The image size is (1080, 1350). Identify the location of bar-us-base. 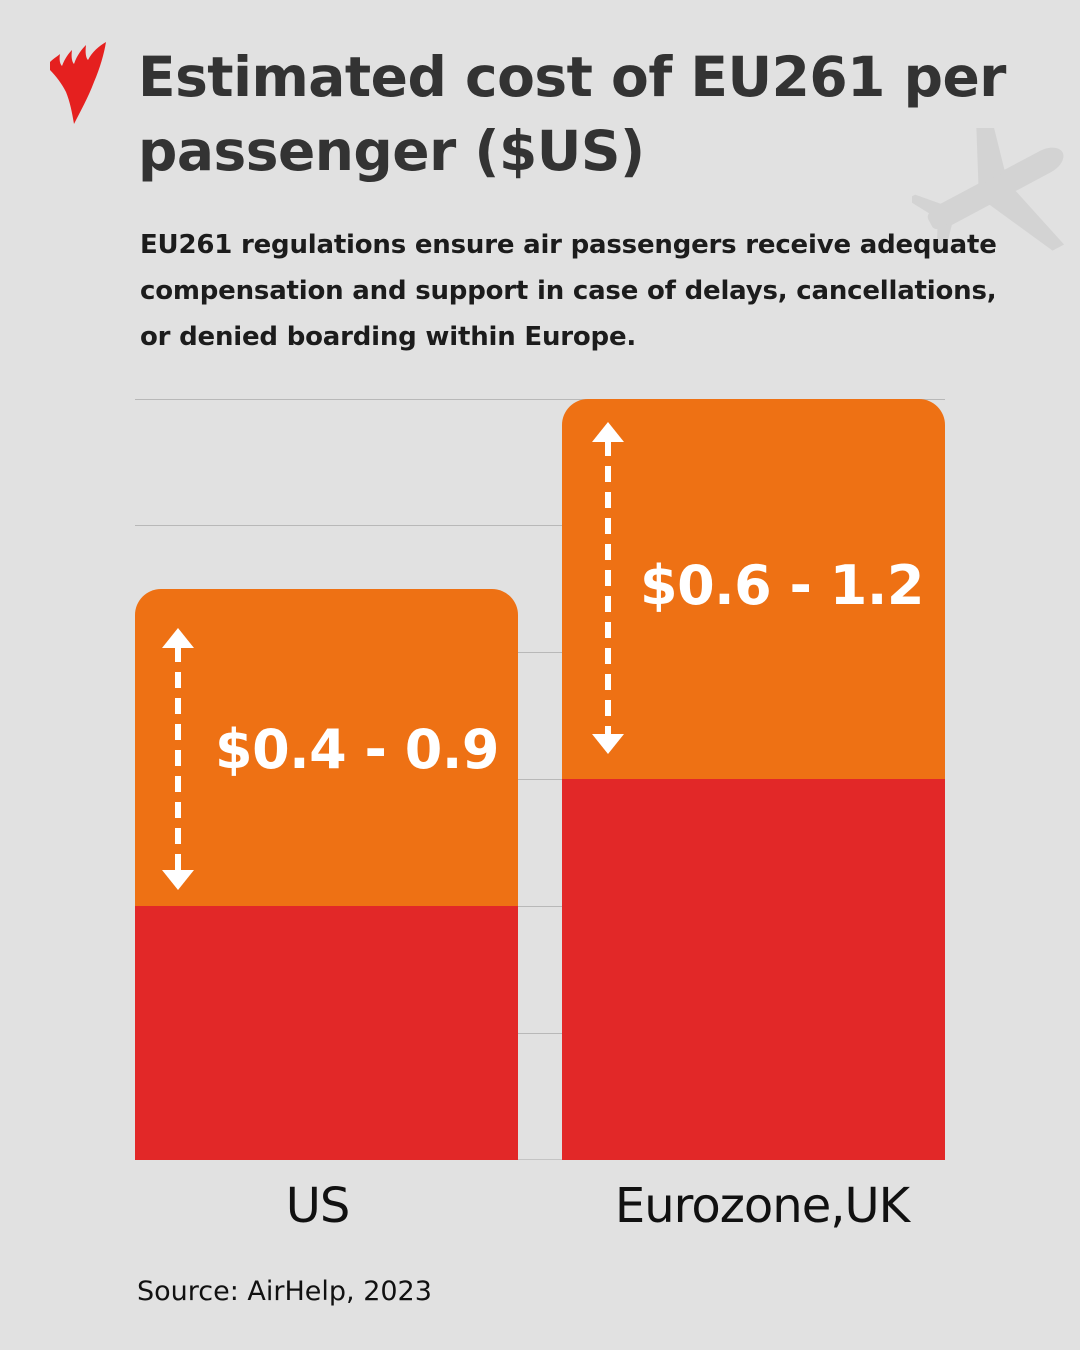
(326, 1033).